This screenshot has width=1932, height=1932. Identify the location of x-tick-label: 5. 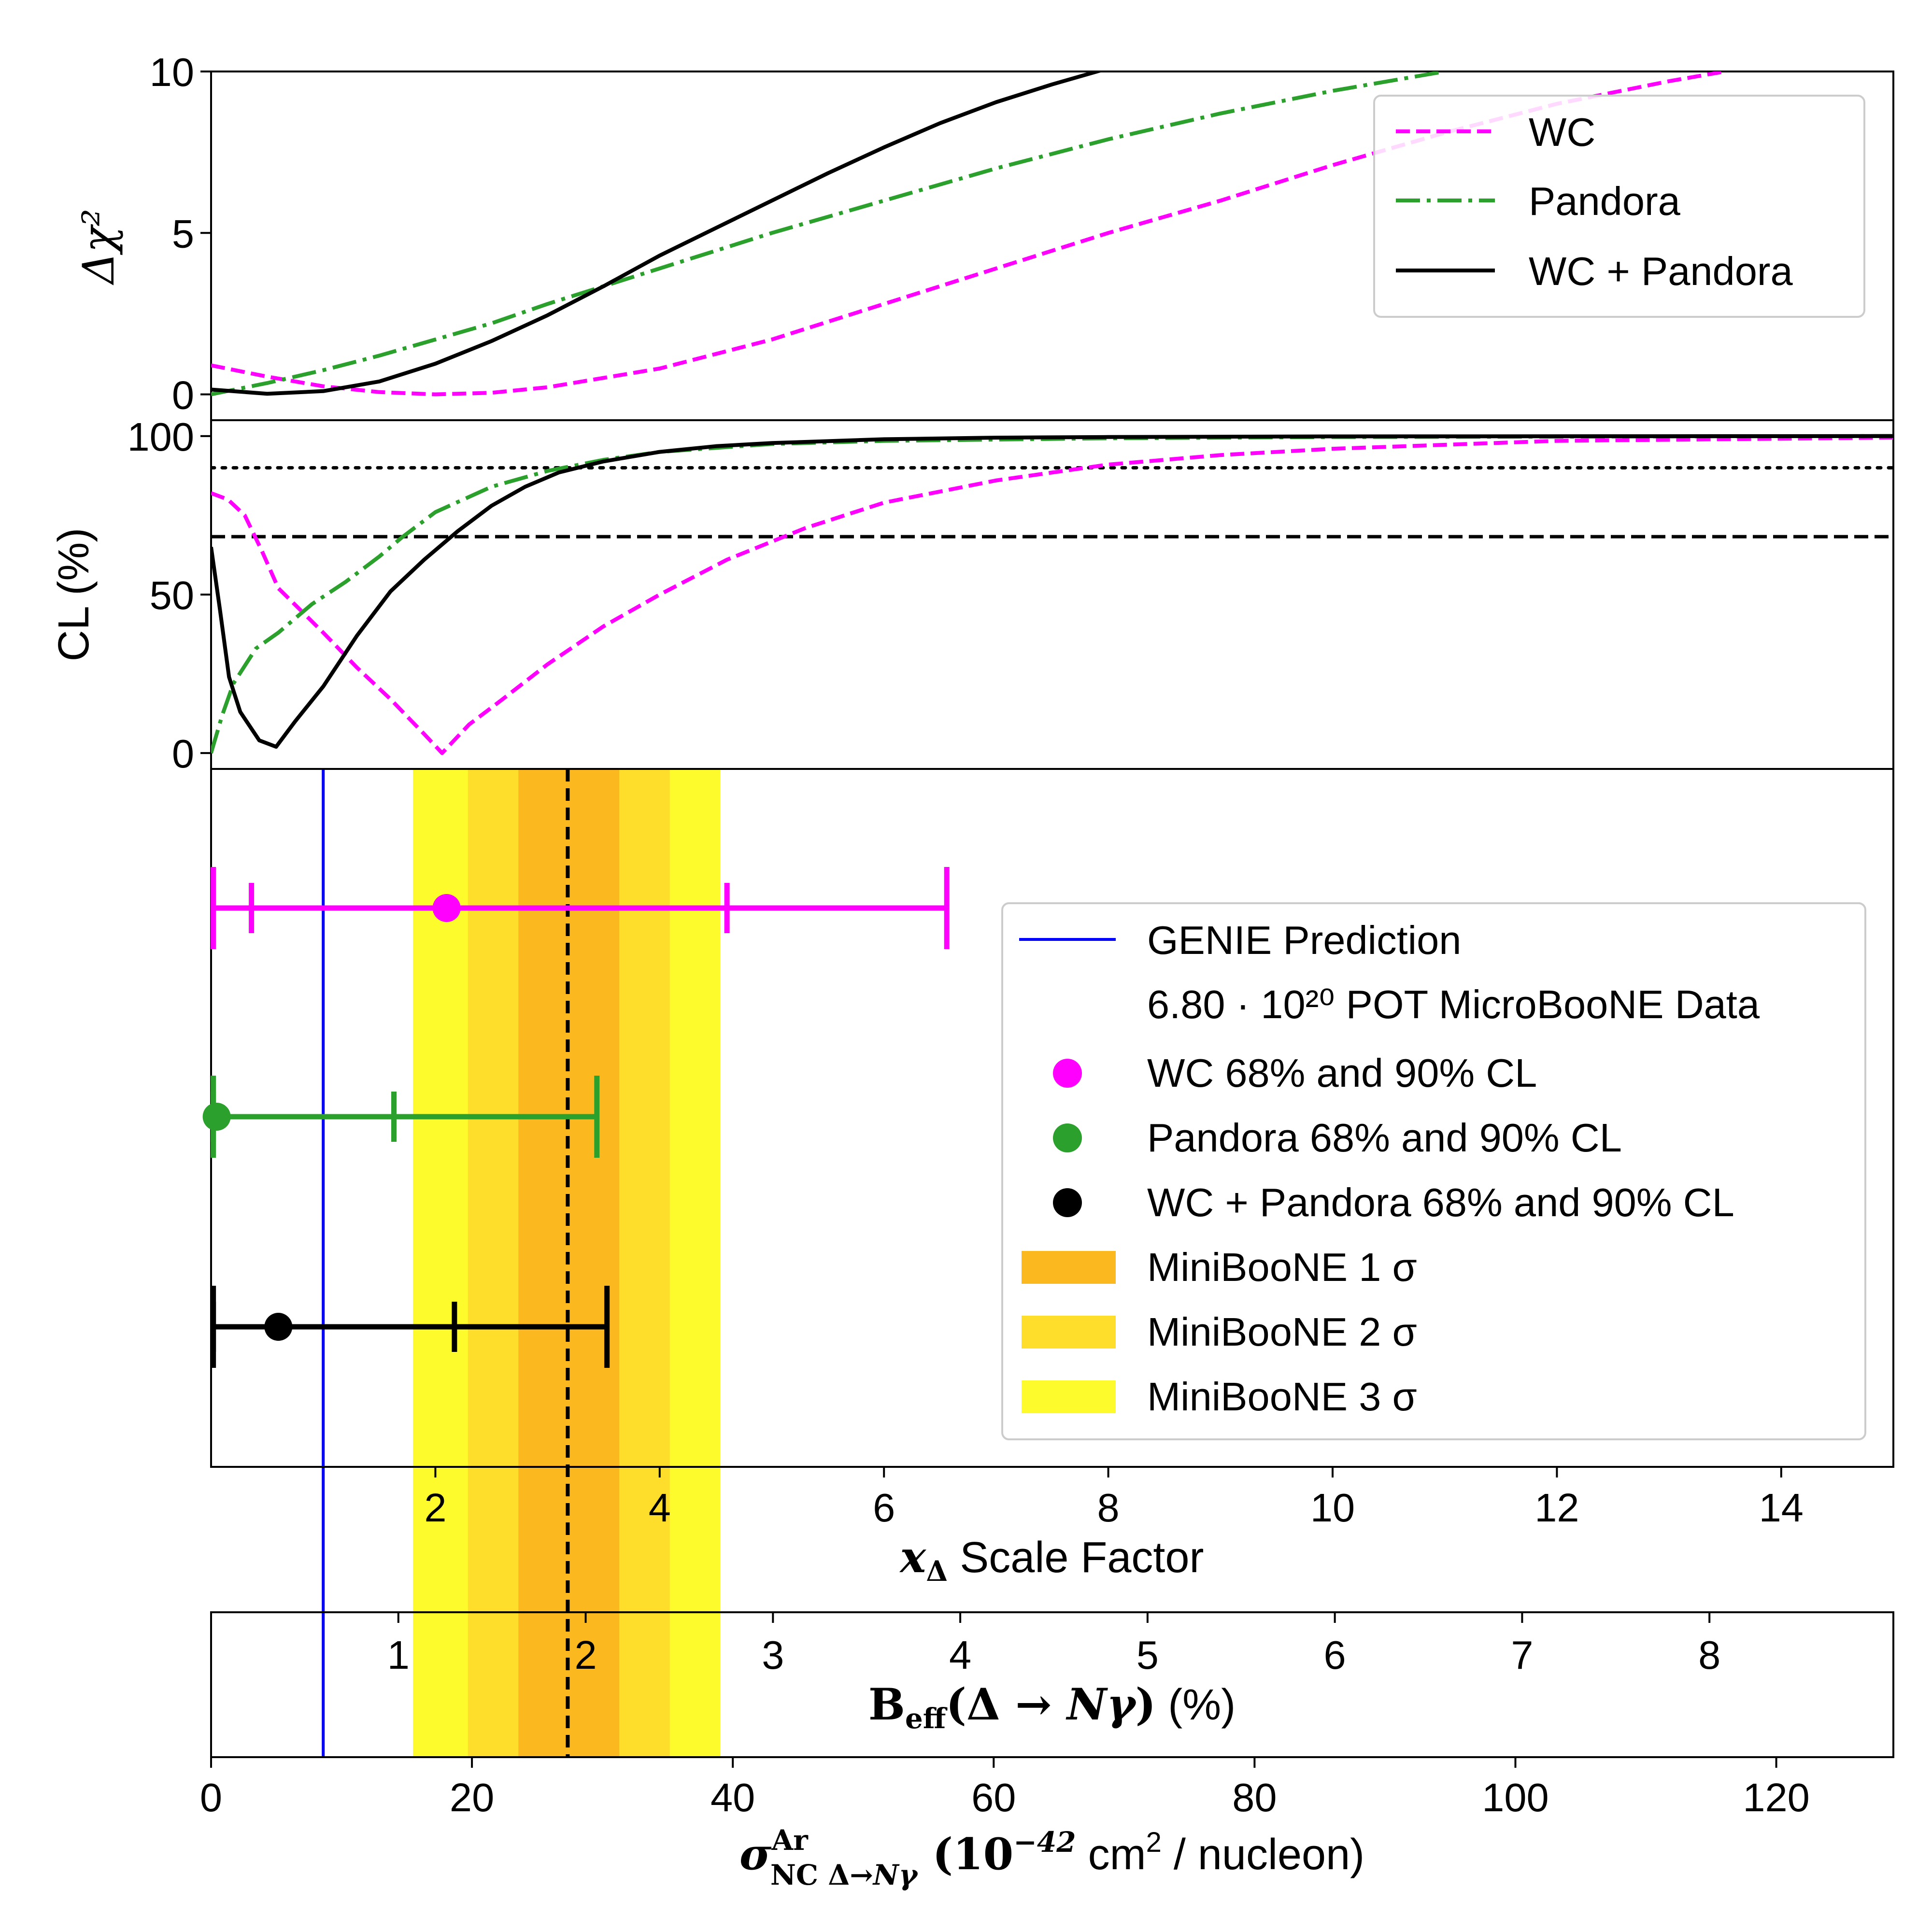
(1147, 1655).